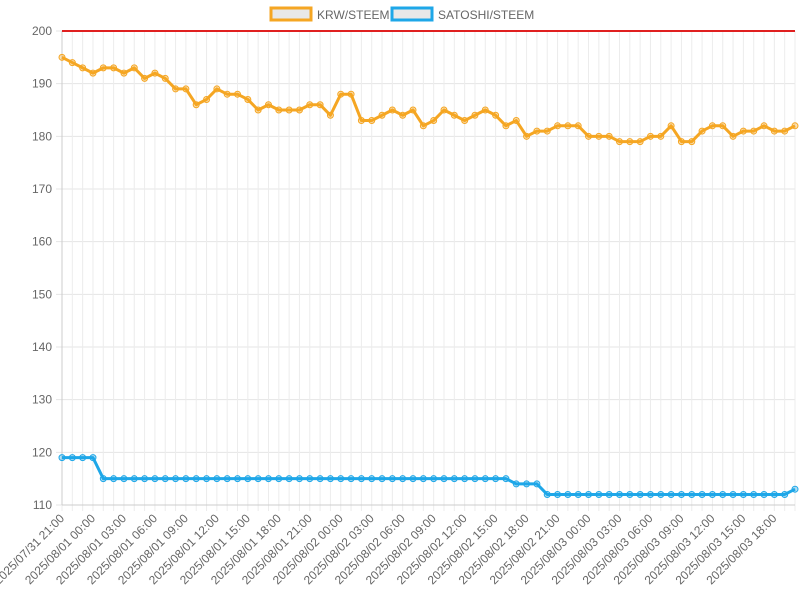  Describe the element at coordinates (42, 452) in the screenshot. I see `y-tick-label: 120` at that location.